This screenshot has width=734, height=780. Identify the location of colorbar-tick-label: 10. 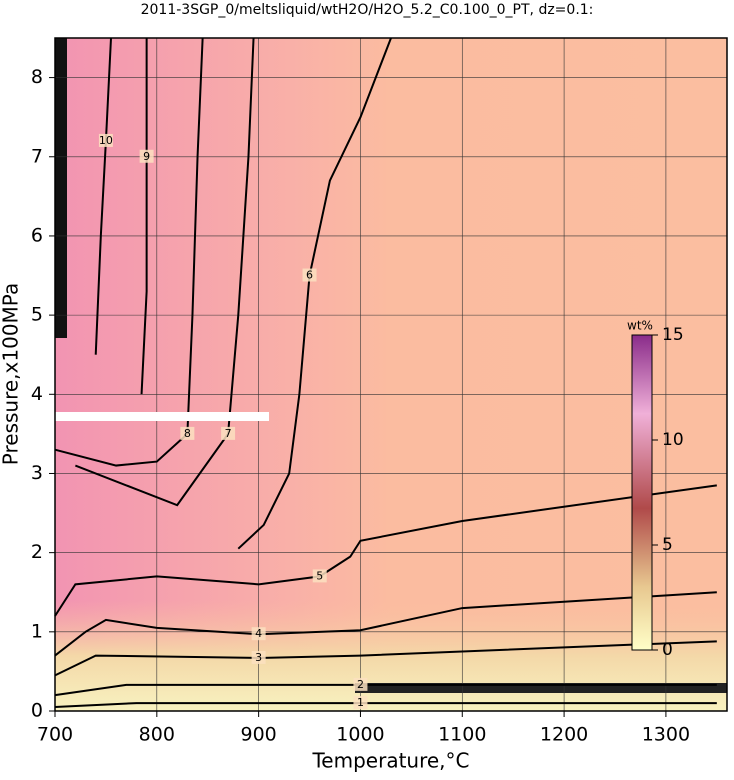
(673, 440).